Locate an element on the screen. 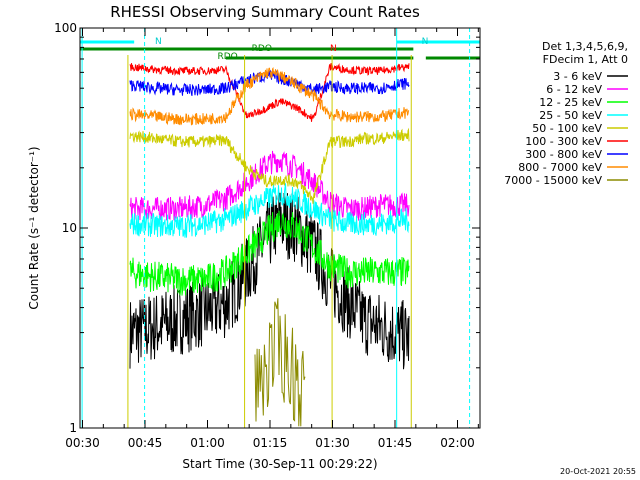 The height and width of the screenshot is (480, 640). legend-entry-label: 25 - 50 keV is located at coordinates (570, 115).